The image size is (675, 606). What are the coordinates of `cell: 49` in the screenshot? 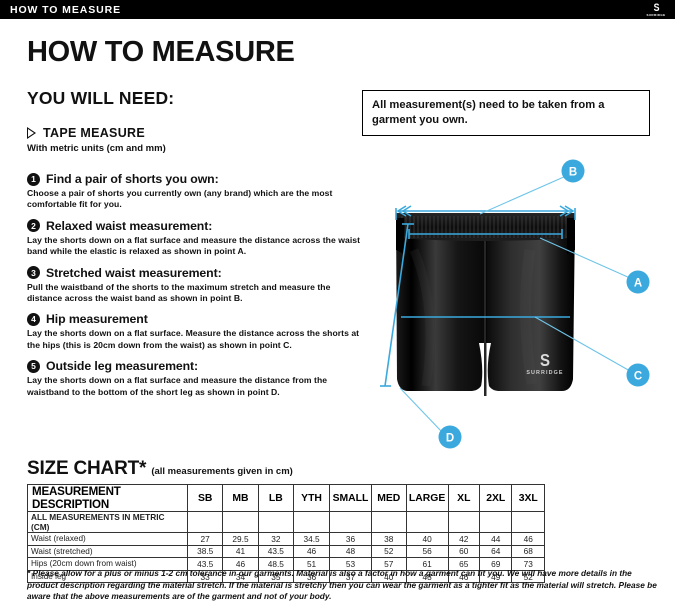 It's located at (496, 576).